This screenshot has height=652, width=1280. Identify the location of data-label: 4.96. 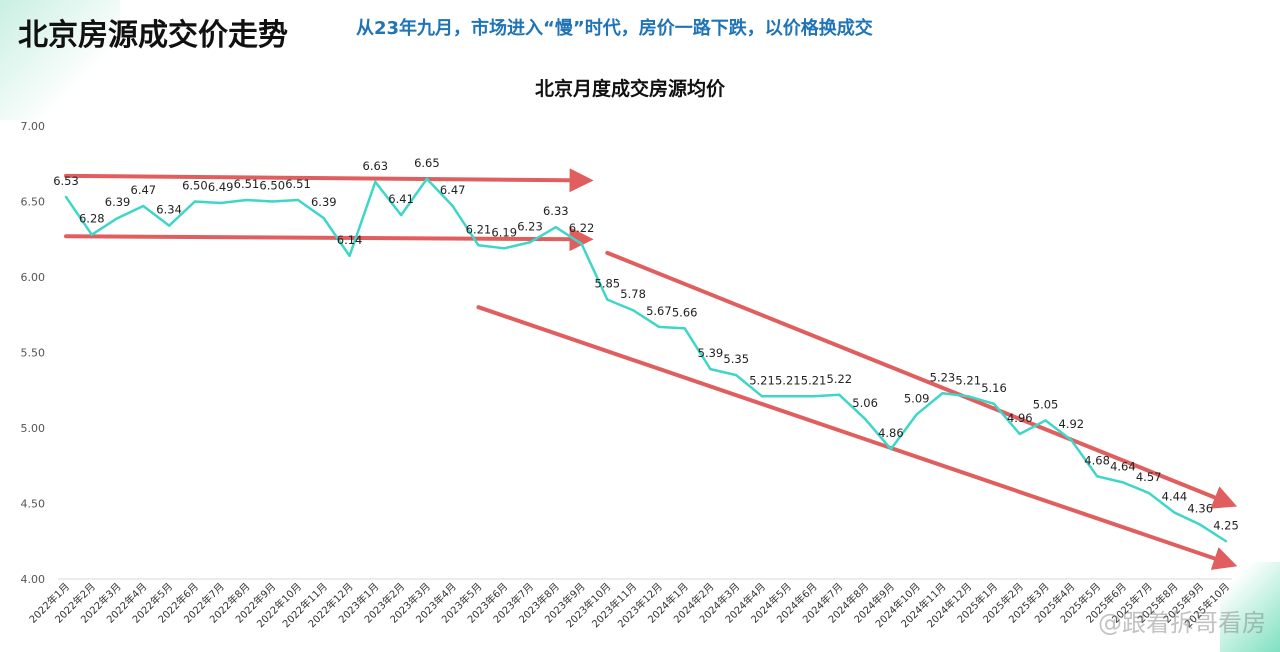
(1020, 418).